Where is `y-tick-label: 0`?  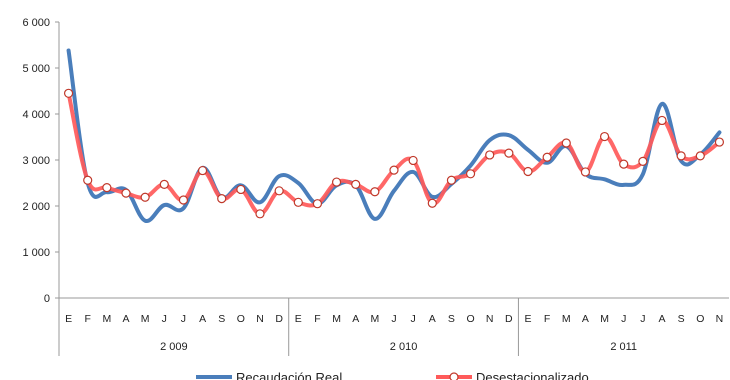 y-tick-label: 0 is located at coordinates (47, 299).